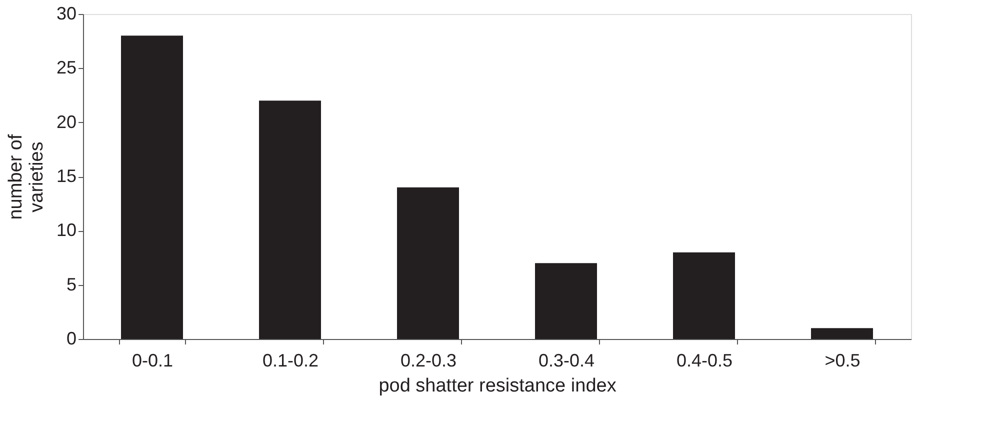  What do you see at coordinates (153, 360) in the screenshot?
I see `x-tick-label: 0-0.1` at bounding box center [153, 360].